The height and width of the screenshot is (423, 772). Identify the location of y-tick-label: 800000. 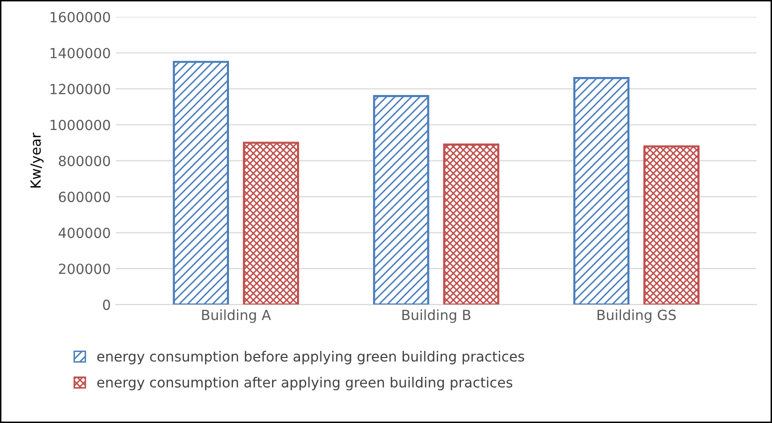
(84, 161).